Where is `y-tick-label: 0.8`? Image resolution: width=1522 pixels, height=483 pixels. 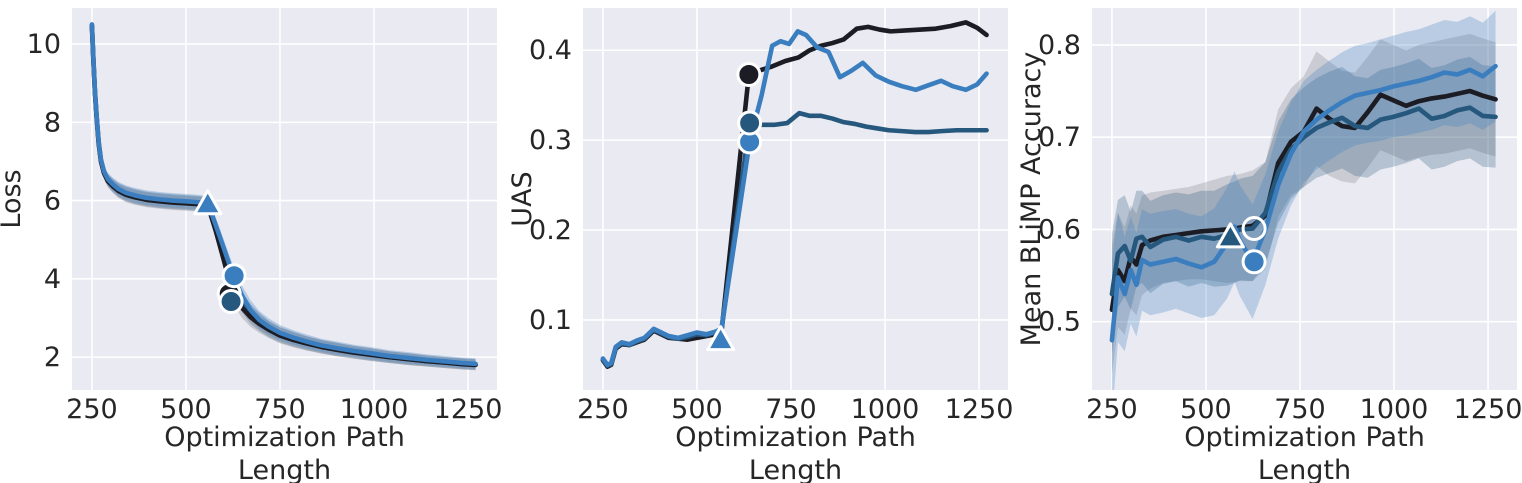
y-tick-label: 0.8 is located at coordinates (1059, 45).